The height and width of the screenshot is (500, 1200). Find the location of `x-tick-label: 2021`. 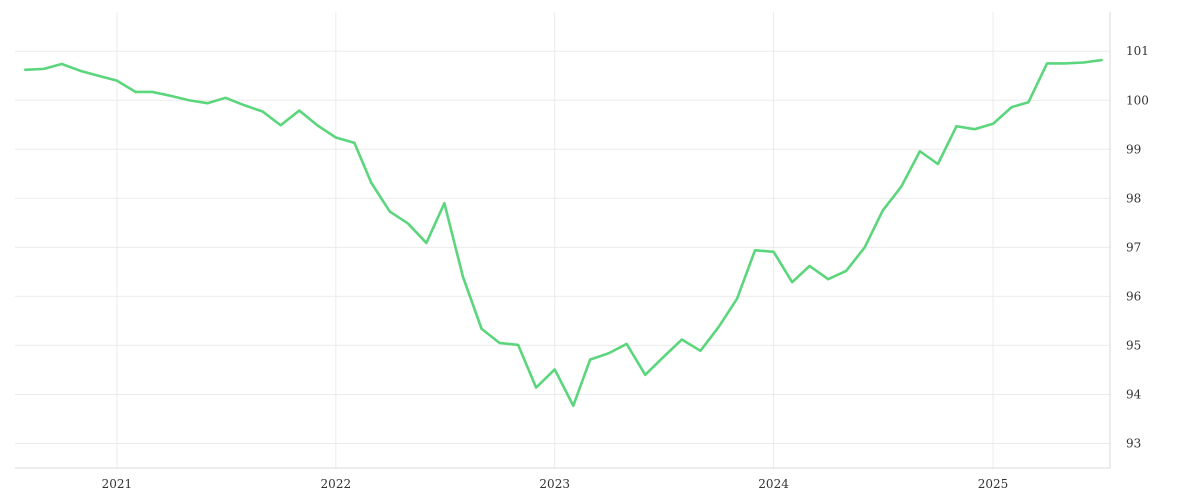

x-tick-label: 2021 is located at coordinates (117, 484).